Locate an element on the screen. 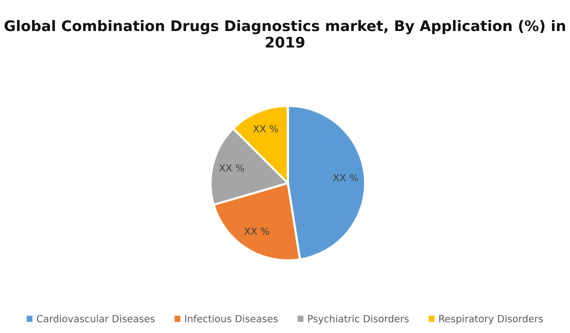  legend-label: Psychiatric Disorders is located at coordinates (358, 319).